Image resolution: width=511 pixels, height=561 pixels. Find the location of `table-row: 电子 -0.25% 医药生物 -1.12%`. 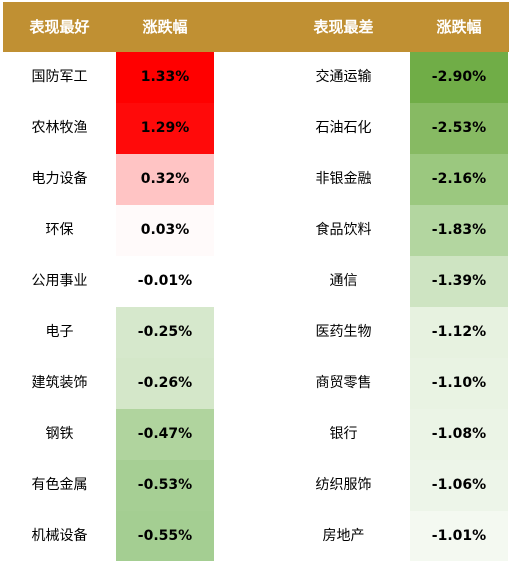

table-row: 电子 -0.25% 医药生物 -1.12% is located at coordinates (256, 332).